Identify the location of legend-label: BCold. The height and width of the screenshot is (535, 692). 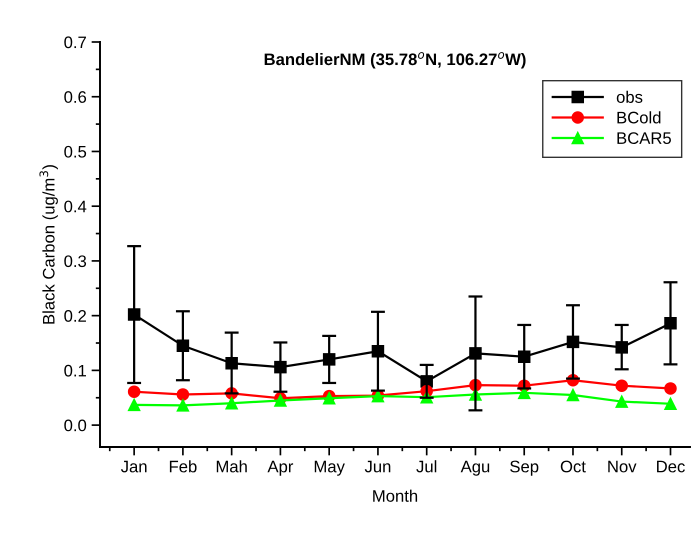
(638, 117).